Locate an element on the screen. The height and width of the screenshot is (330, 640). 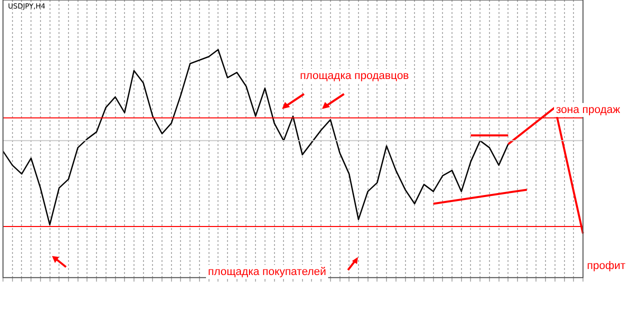
annotation: зона продаж is located at coordinates (588, 110).